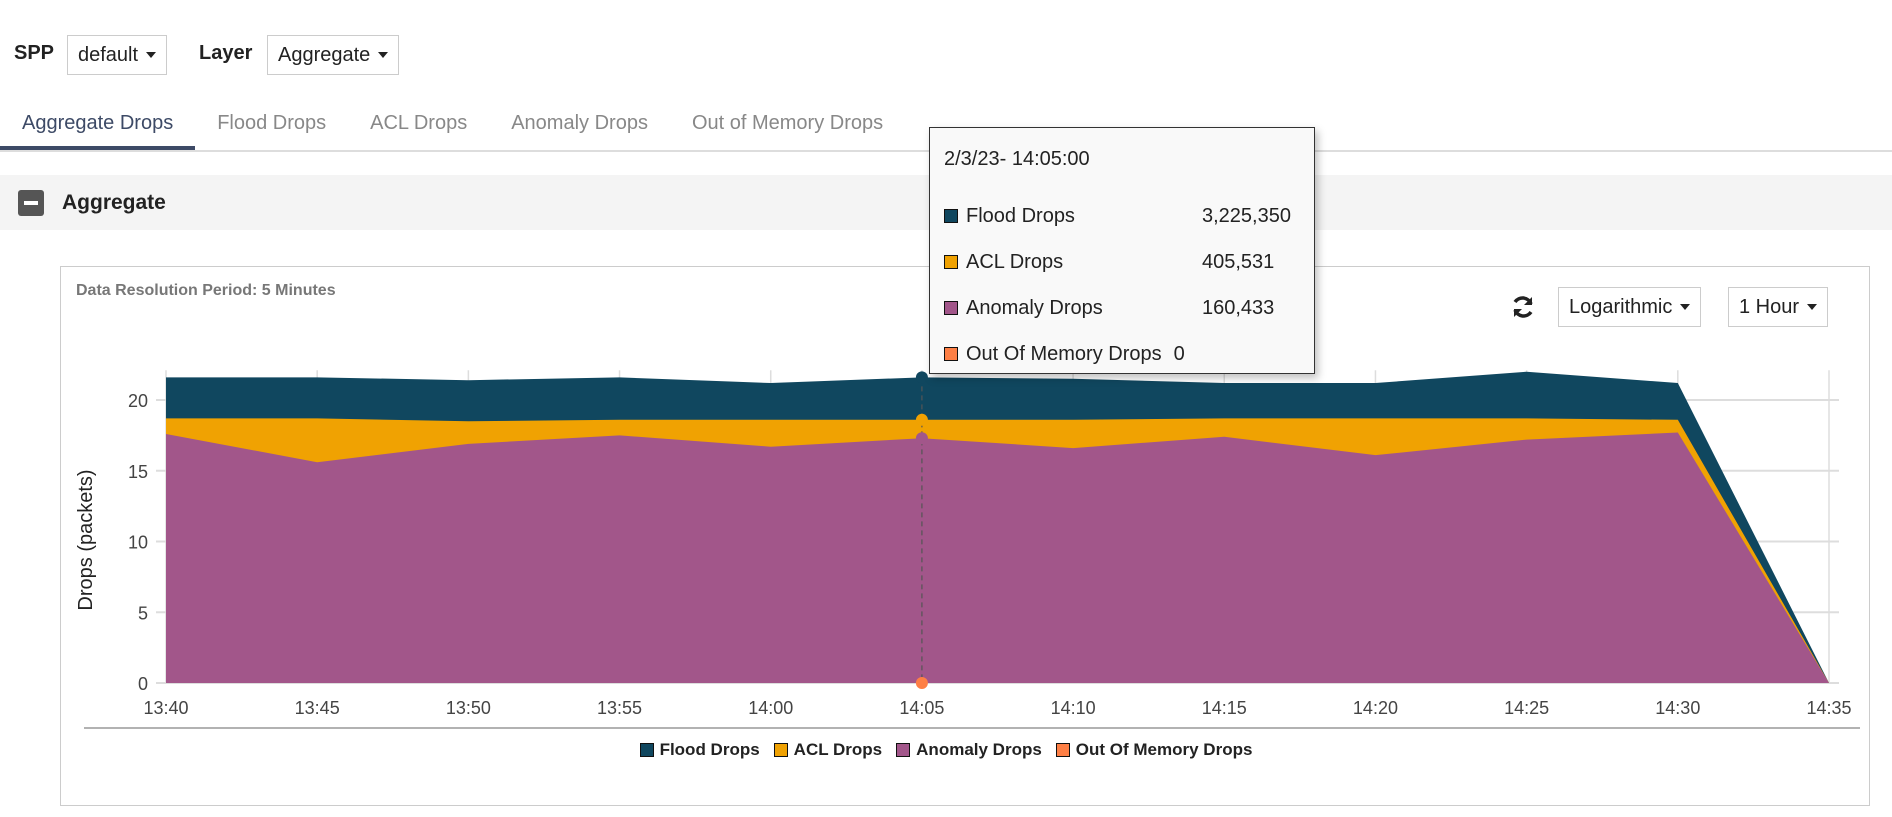 This screenshot has width=1892, height=817. What do you see at coordinates (979, 749) in the screenshot?
I see `legend-label: Anomaly Drops` at bounding box center [979, 749].